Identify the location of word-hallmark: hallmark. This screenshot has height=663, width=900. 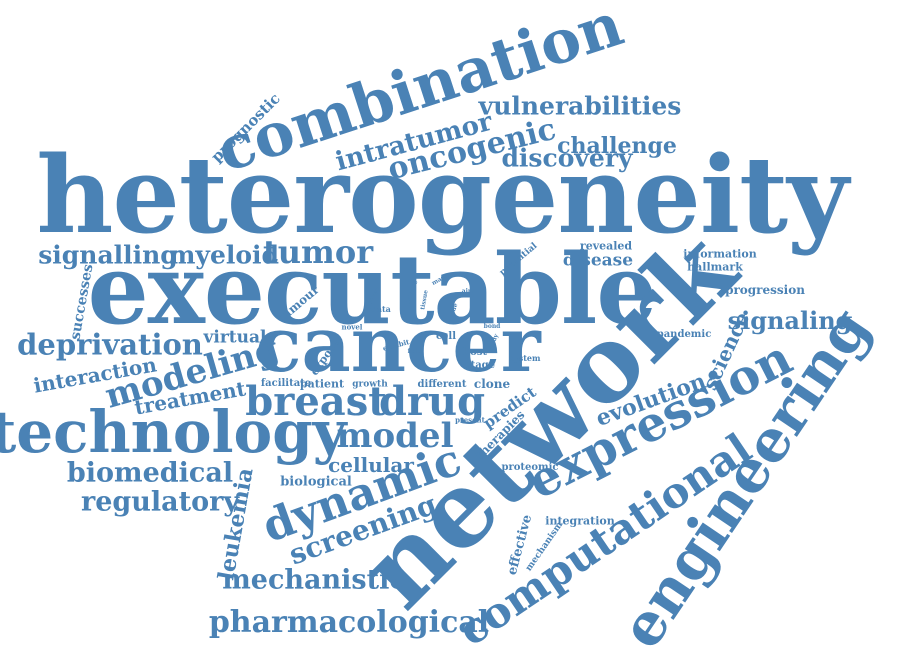
(715, 267).